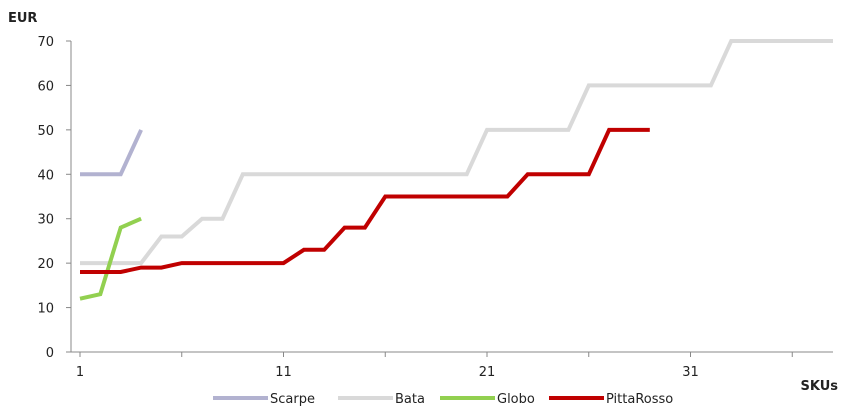  What do you see at coordinates (410, 399) in the screenshot?
I see `legend-label-bata: Bata` at bounding box center [410, 399].